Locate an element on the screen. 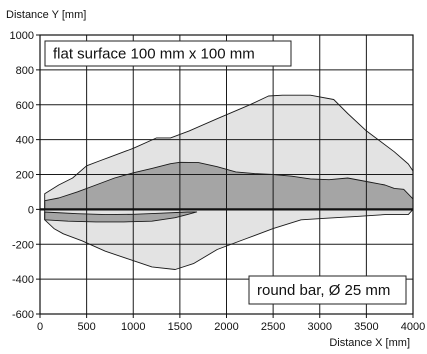  annotation-round-bar-box is located at coordinates (327, 290).